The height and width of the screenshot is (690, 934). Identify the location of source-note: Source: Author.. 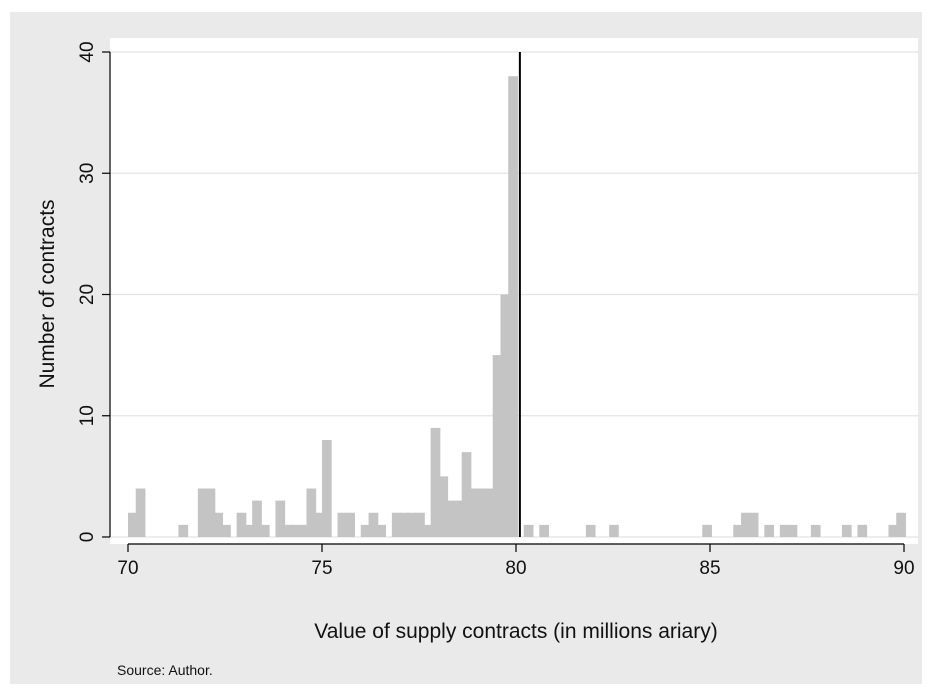
(165, 670).